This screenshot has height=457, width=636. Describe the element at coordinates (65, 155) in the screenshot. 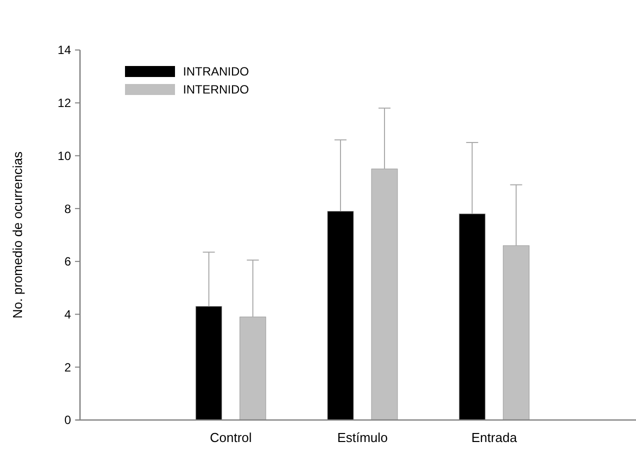

I see `y-tick-label: 10` at that location.